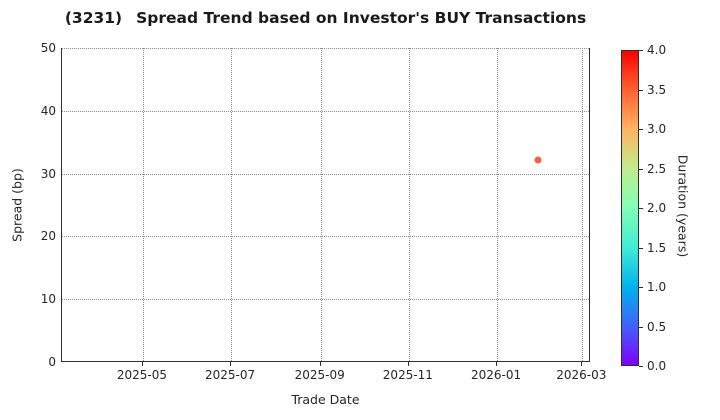 This screenshot has width=720, height=420. Describe the element at coordinates (325, 399) in the screenshot. I see `x-axis-label: Trade Date` at that location.